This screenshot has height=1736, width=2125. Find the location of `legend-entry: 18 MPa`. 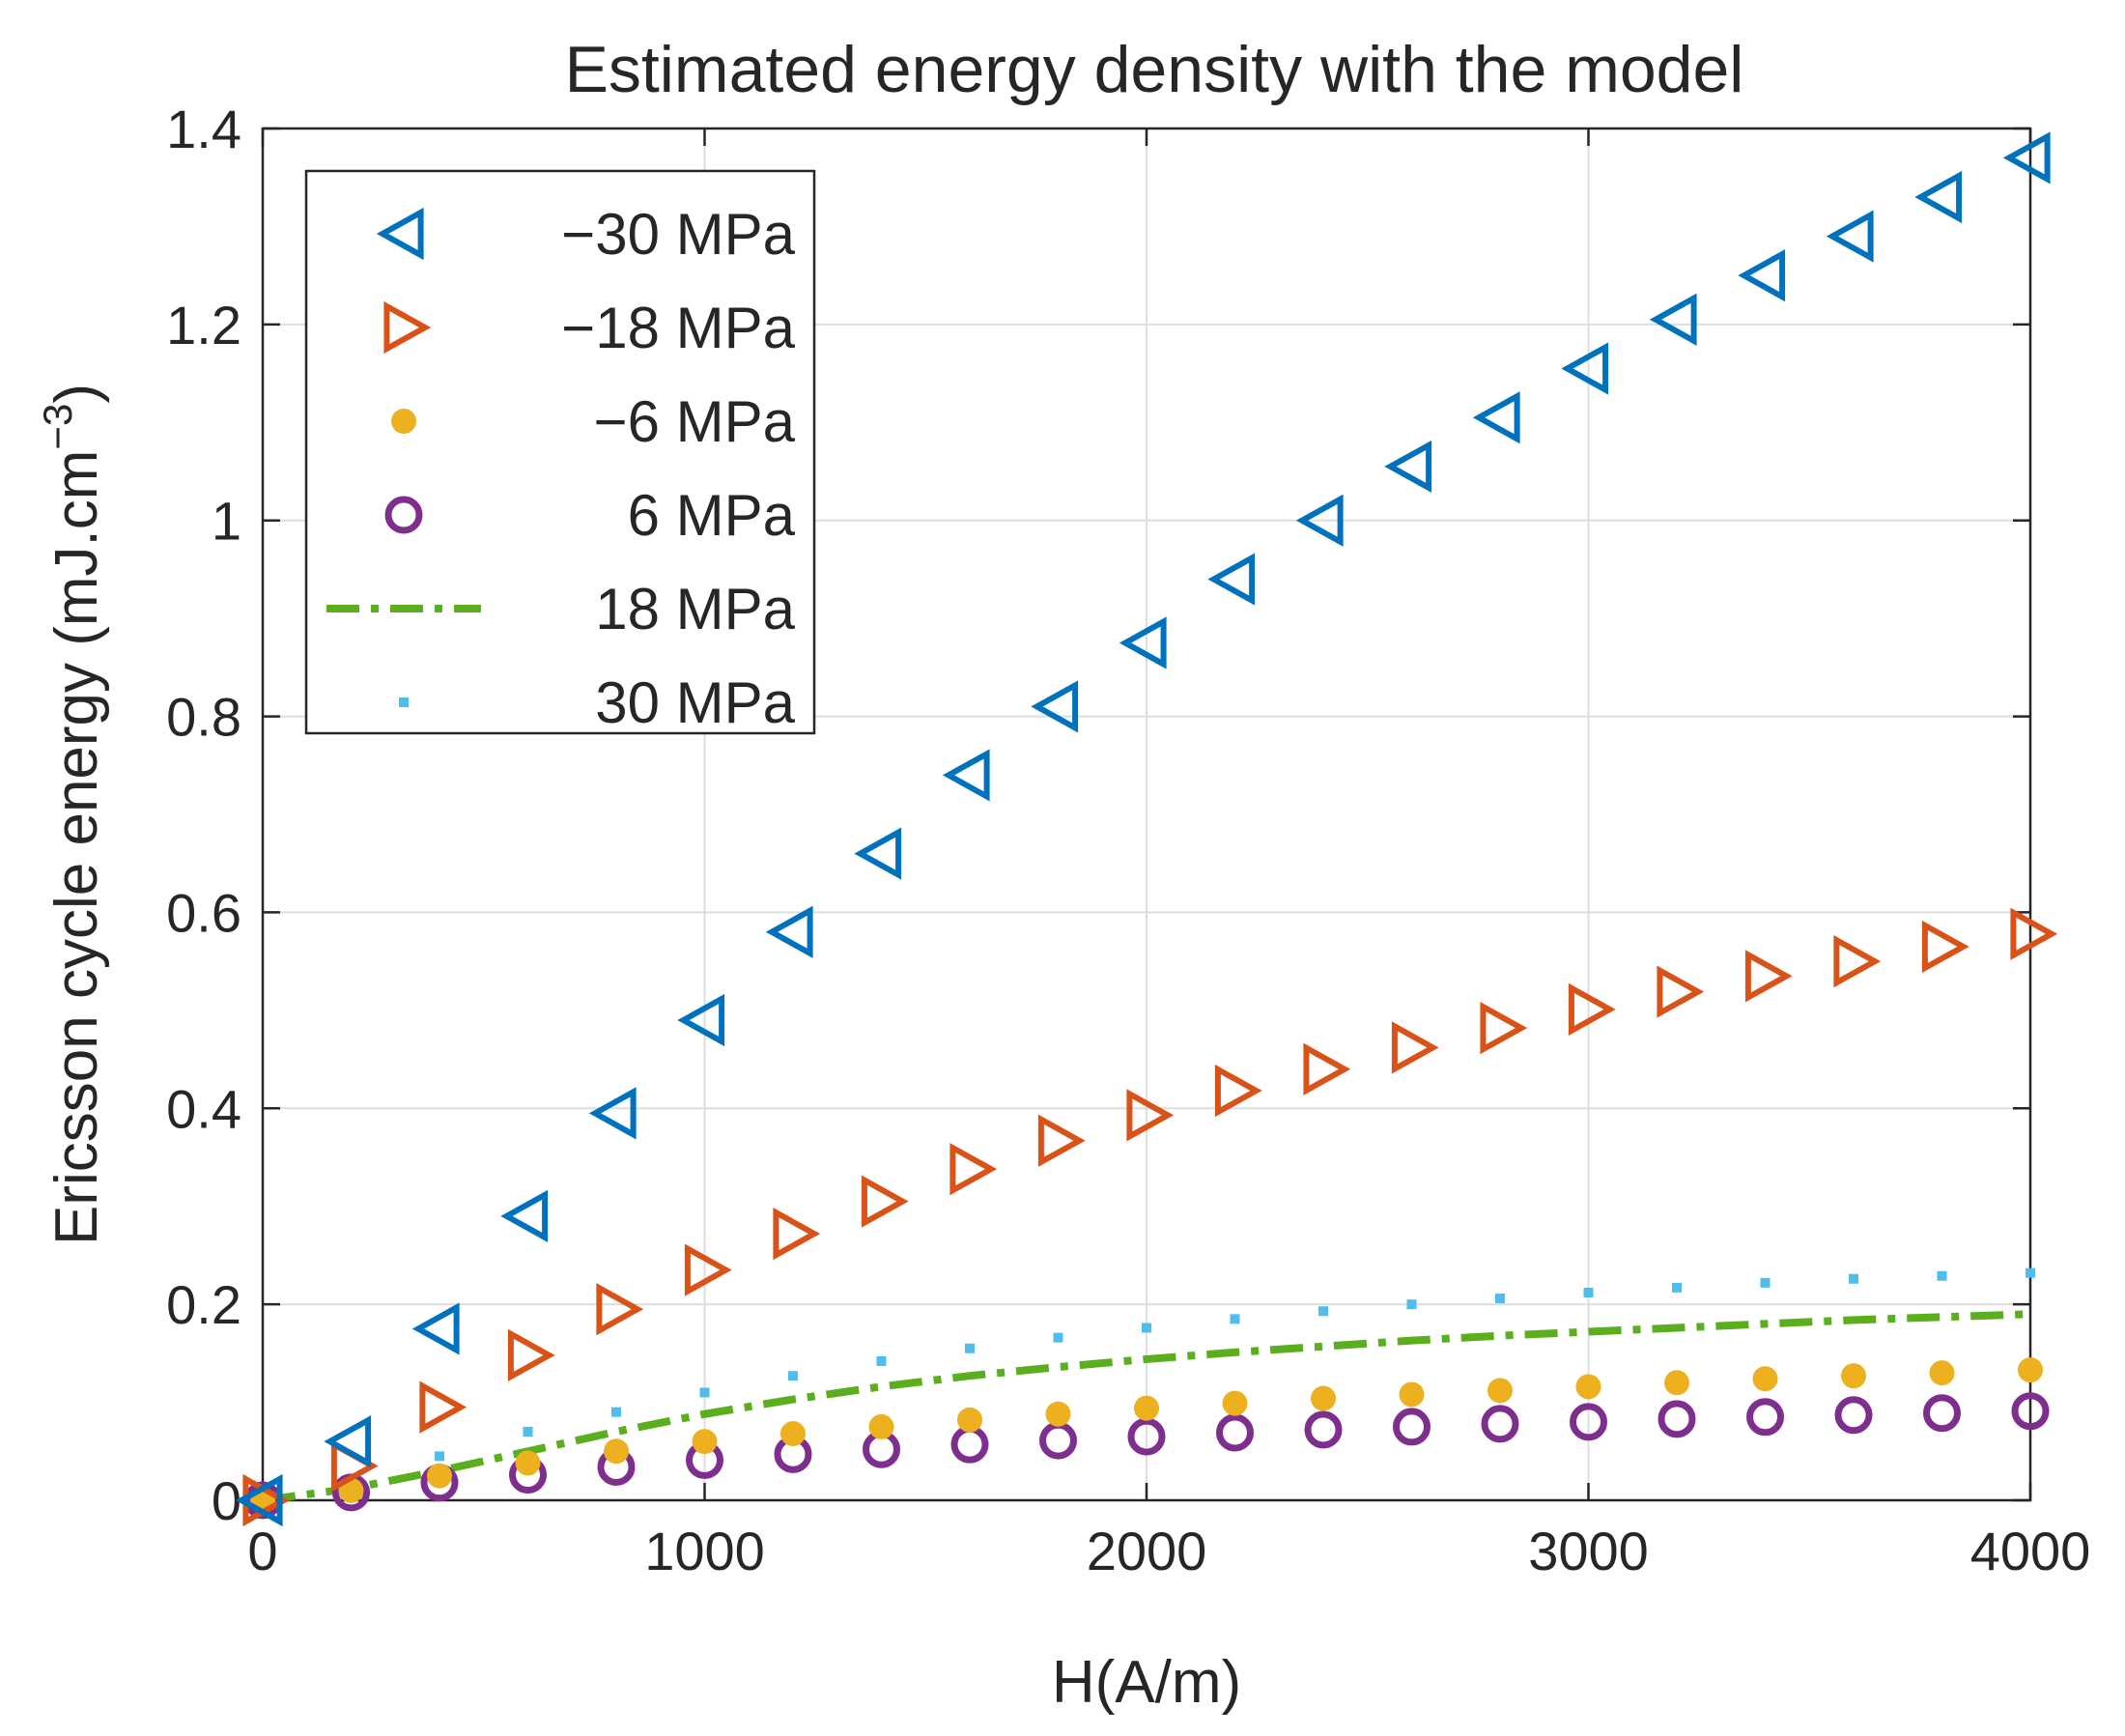

legend-entry: 18 MPa is located at coordinates (561, 609).